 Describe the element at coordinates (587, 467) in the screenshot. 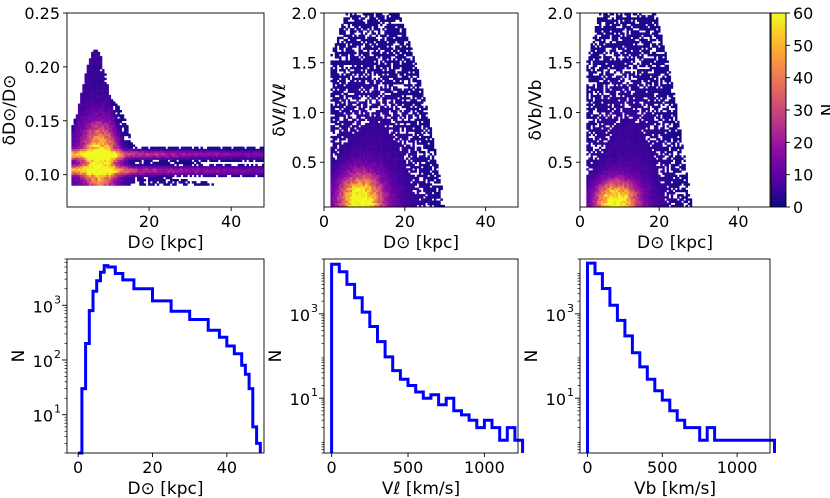

I see `hist-vb-xtick-label: 0` at that location.